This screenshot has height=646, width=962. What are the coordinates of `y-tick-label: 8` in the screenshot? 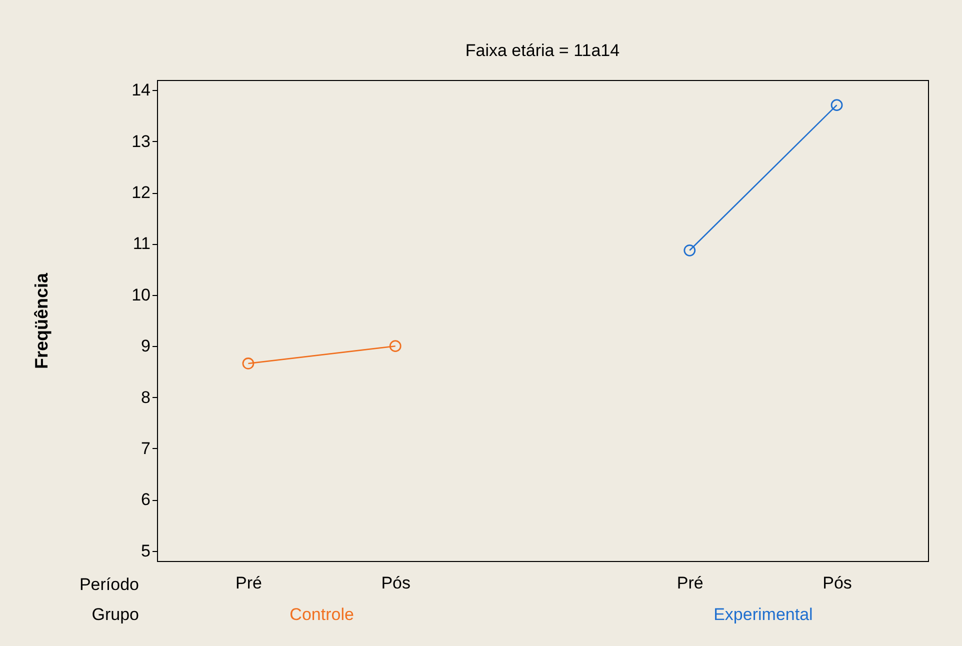 It's located at (145, 397).